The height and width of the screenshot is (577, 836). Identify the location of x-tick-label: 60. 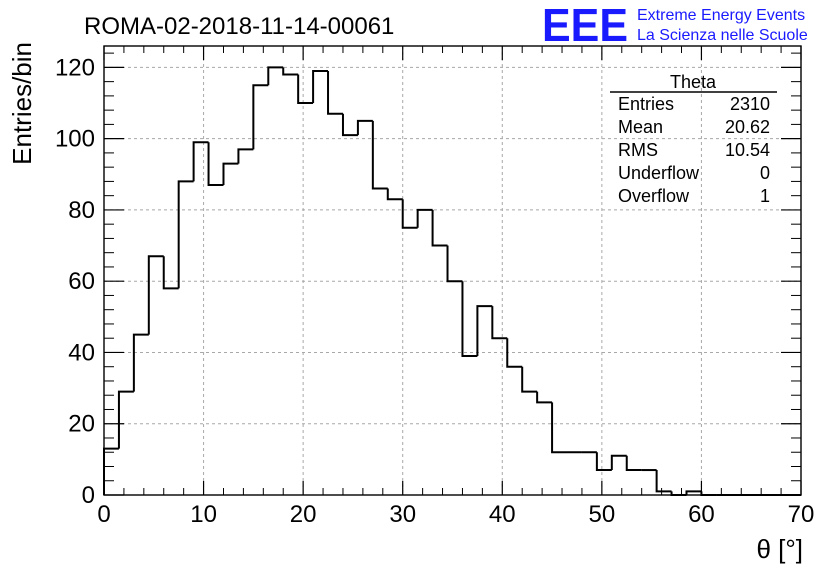
(701, 514).